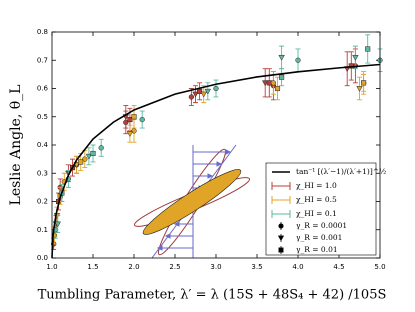 This screenshot has height=312, width=415. I want to click on x-tick-label: 5.0, so click(379, 267).